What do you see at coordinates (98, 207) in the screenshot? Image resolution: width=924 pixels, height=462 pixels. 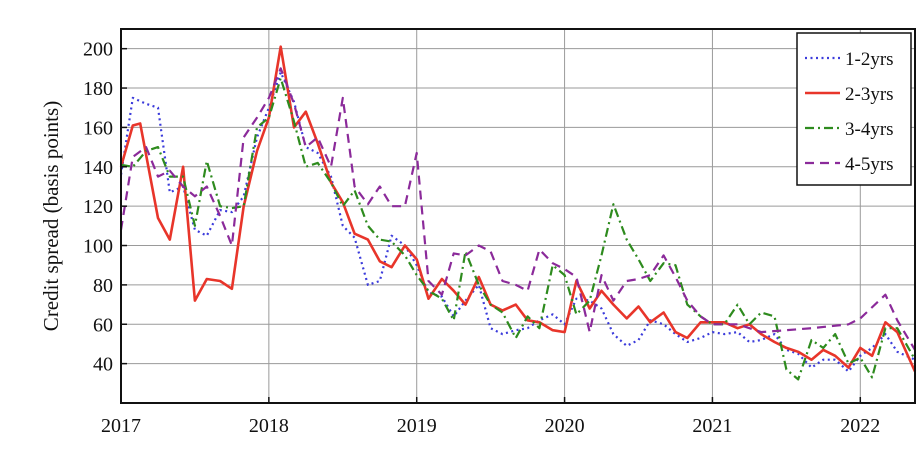 I see `y-tick-label: 120` at bounding box center [98, 207].